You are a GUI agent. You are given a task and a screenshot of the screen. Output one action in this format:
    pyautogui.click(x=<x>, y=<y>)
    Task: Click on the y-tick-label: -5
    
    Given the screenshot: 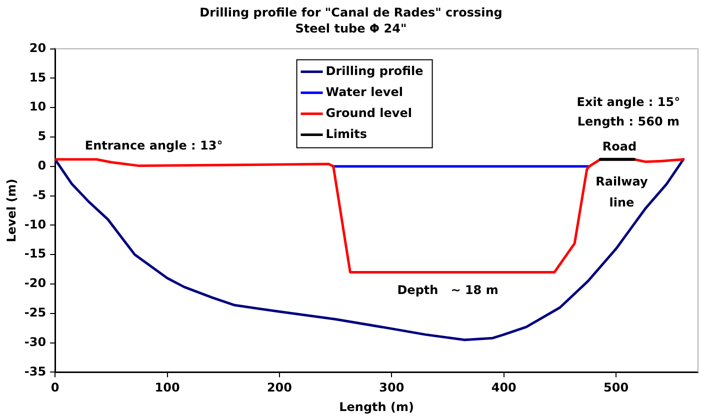 What is the action you would take?
    pyautogui.click(x=39, y=195)
    